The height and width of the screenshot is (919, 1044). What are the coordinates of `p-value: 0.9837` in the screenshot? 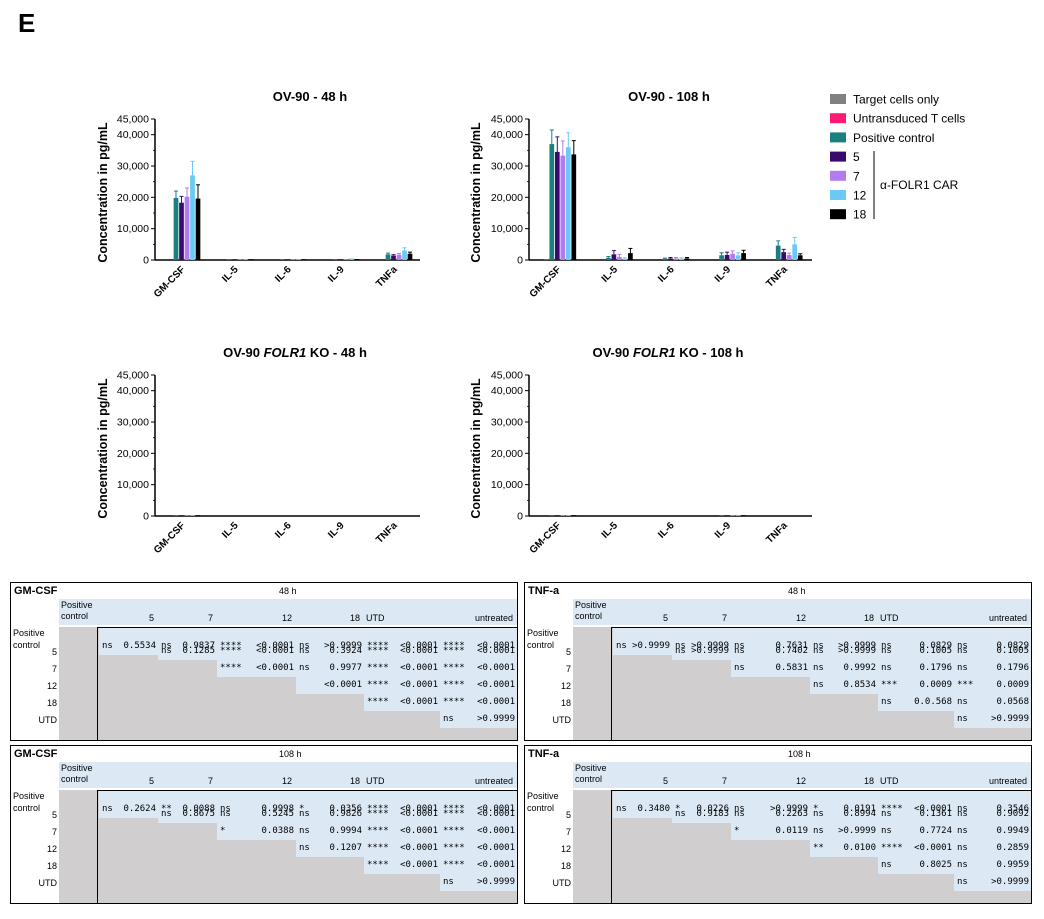 It's located at (198, 646).